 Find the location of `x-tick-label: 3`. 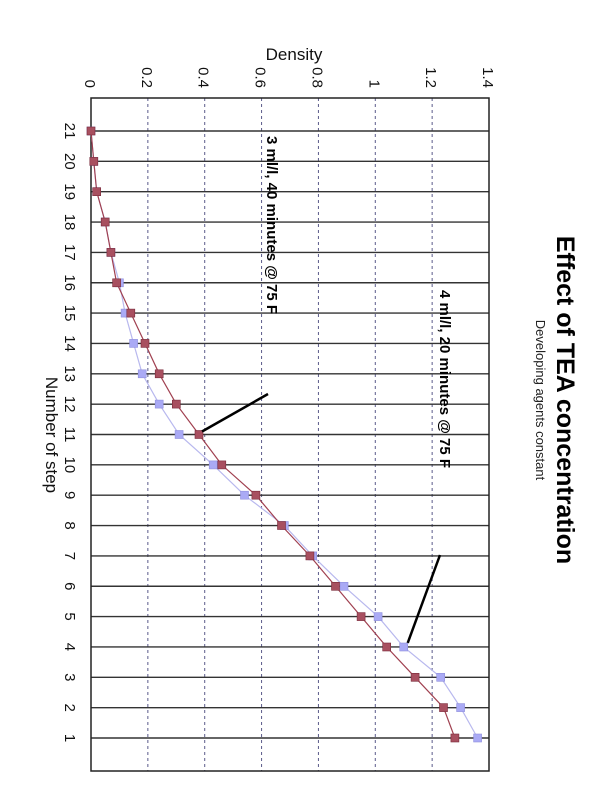

x-tick-label: 3 is located at coordinates (69, 677).